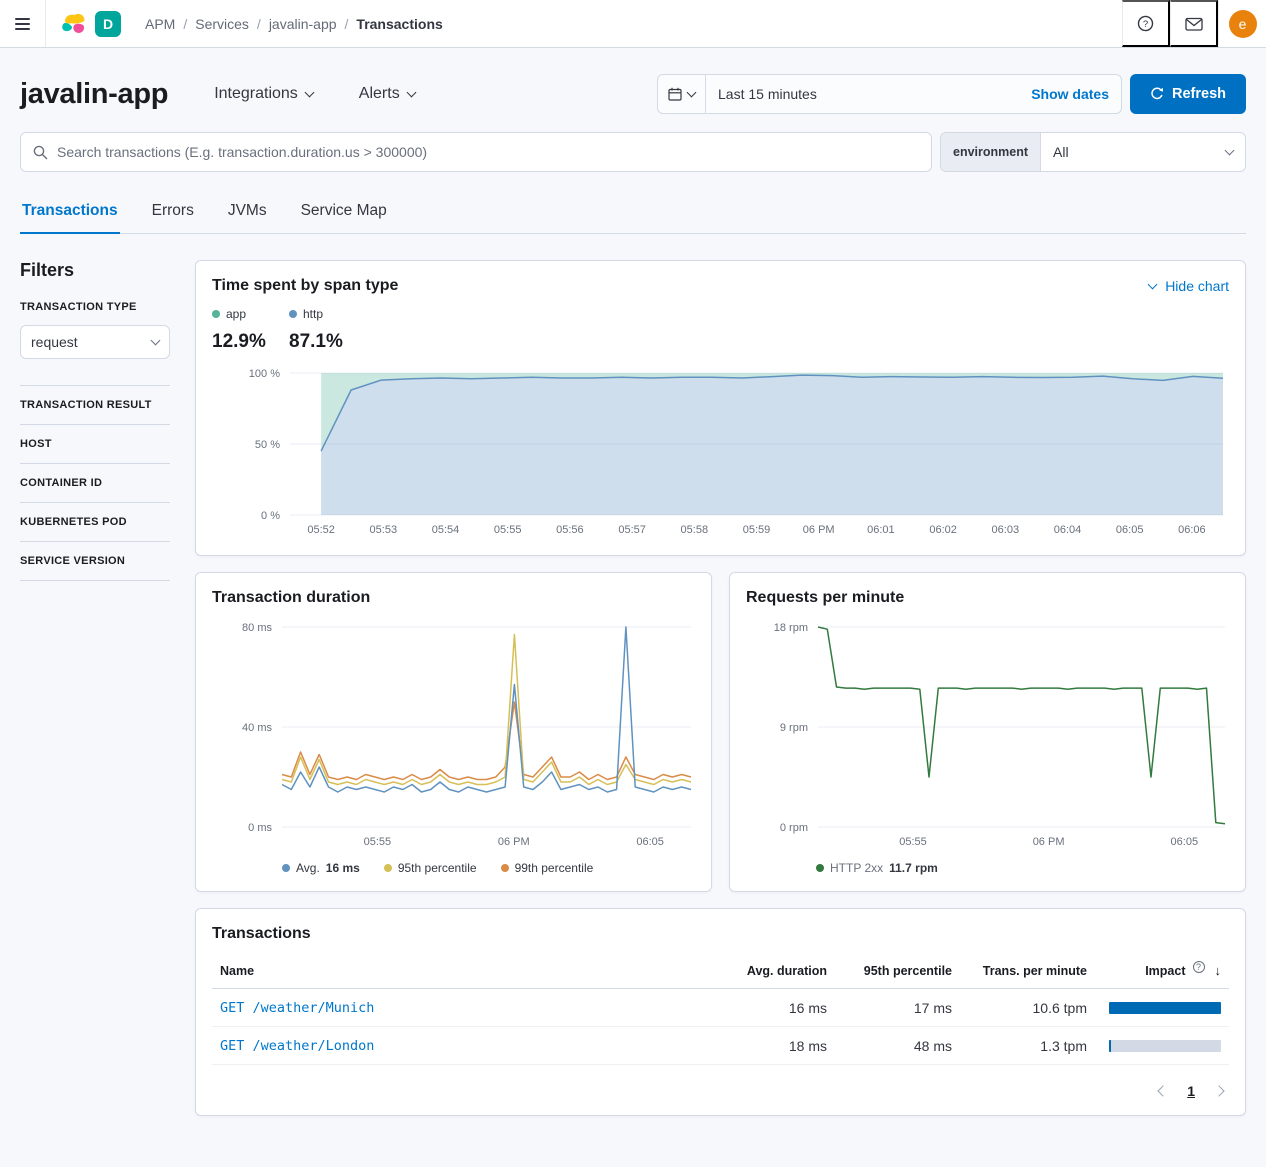 The height and width of the screenshot is (1167, 1266). I want to click on column-header-avg-duration: Avg. duration, so click(786, 970).